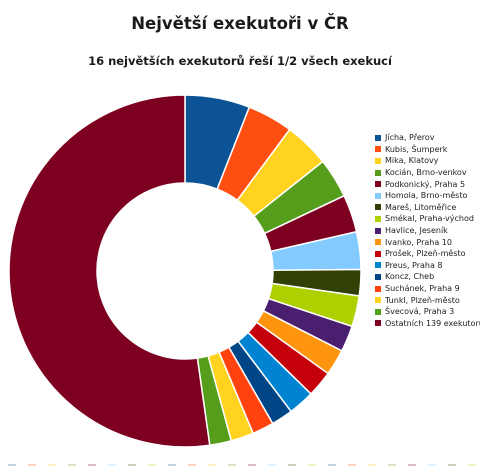  I want to click on legend-label: Jícha, Přerov, so click(410, 138).